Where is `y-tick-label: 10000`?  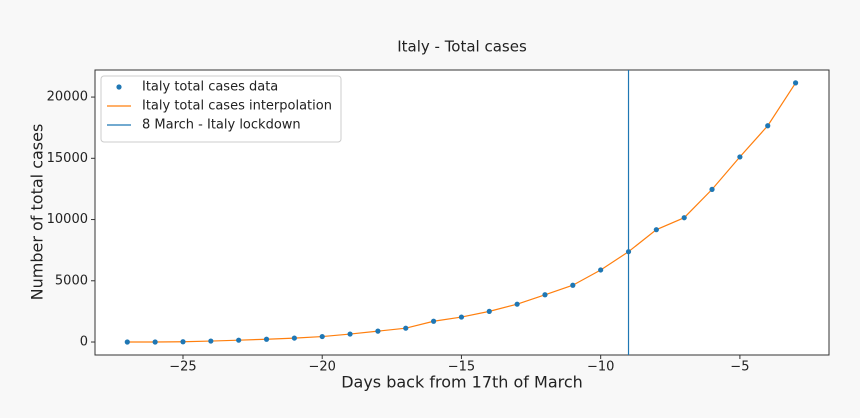
y-tick-label: 10000 is located at coordinates (67, 219).